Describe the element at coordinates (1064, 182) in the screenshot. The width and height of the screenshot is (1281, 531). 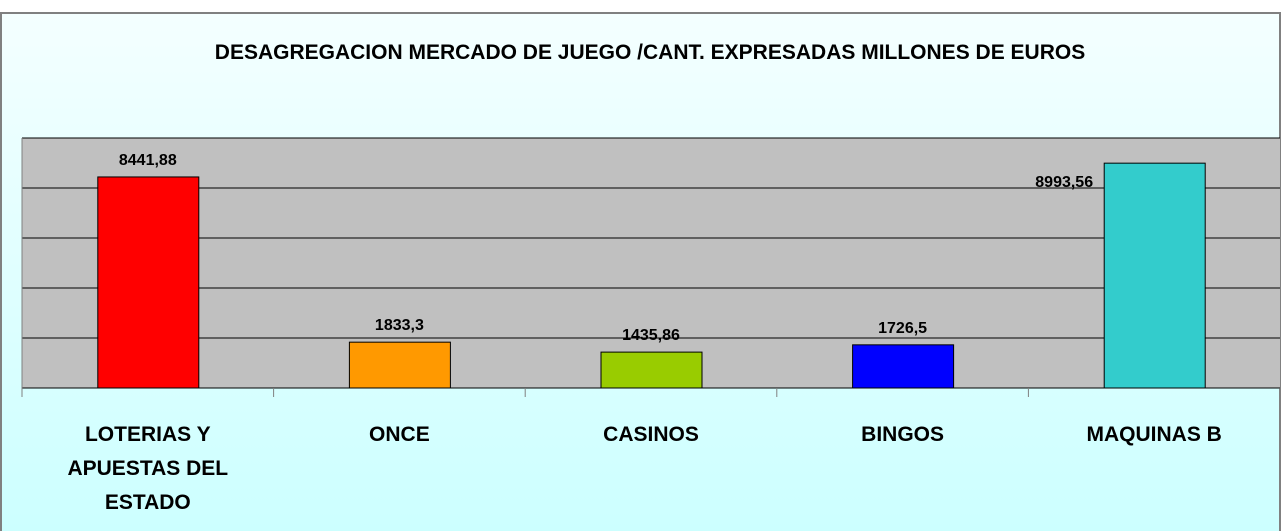
I see `value-label: 8993,56` at that location.